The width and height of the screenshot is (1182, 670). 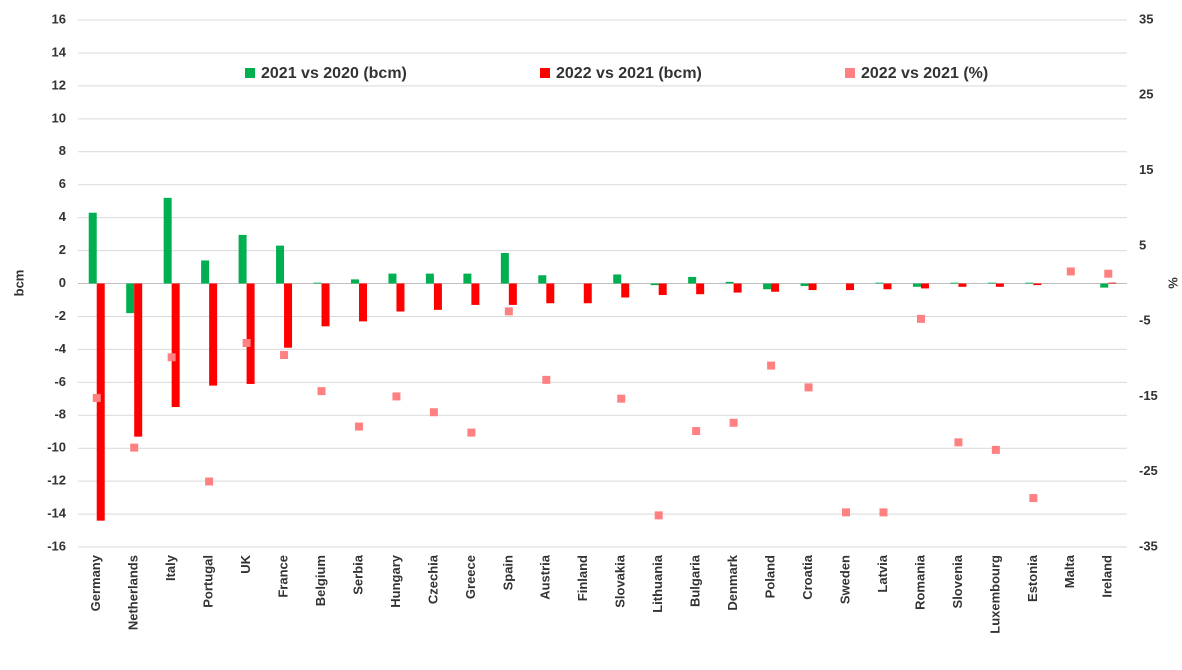 What do you see at coordinates (56, 545) in the screenshot?
I see `y-tick-label: -16` at bounding box center [56, 545].